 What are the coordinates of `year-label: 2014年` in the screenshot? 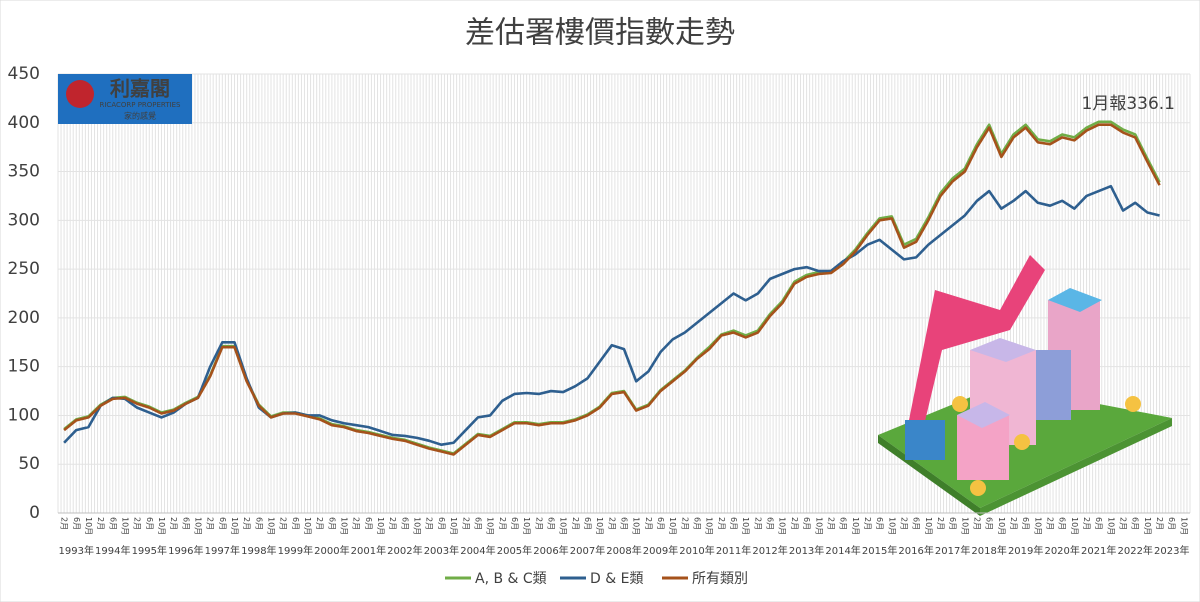 It's located at (842, 550).